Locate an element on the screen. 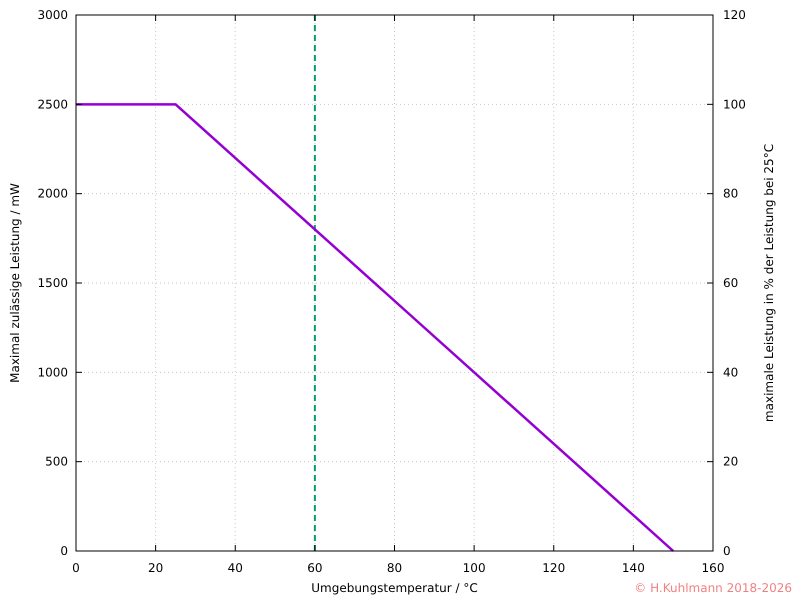  y2-tick-label: 40 is located at coordinates (730, 372).